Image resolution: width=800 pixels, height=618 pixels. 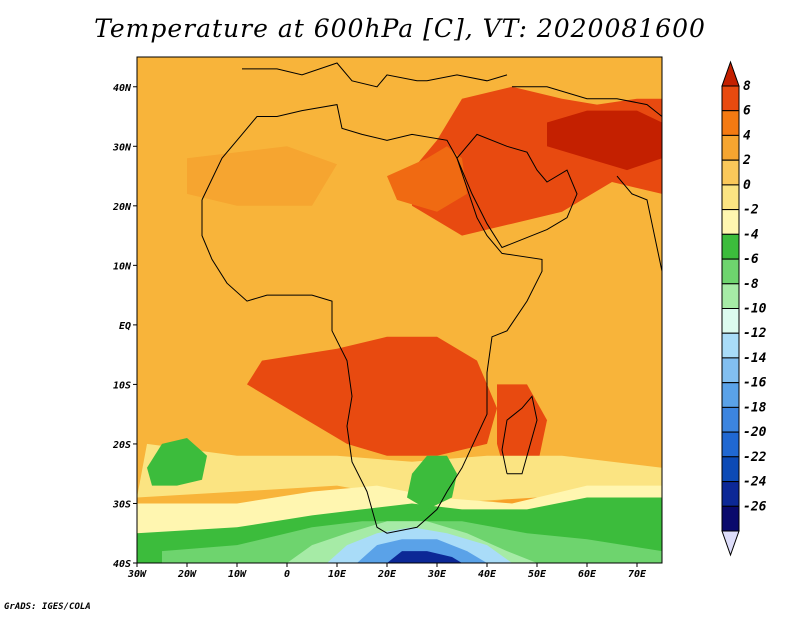 What do you see at coordinates (604, 140) in the screenshot?
I see `region-northeast-core` at bounding box center [604, 140].